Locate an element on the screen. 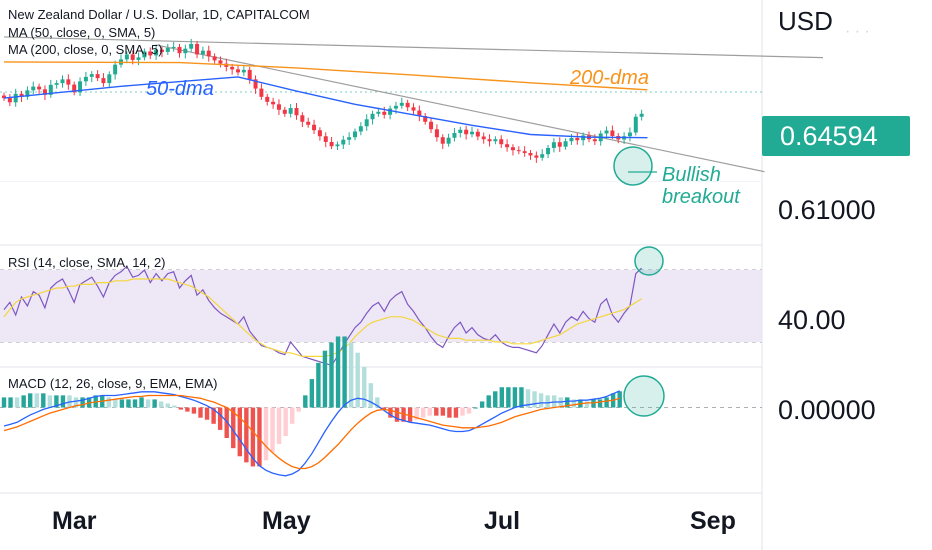 The image size is (932, 550). currency-ghost-ticks: · · · is located at coordinates (857, 31).